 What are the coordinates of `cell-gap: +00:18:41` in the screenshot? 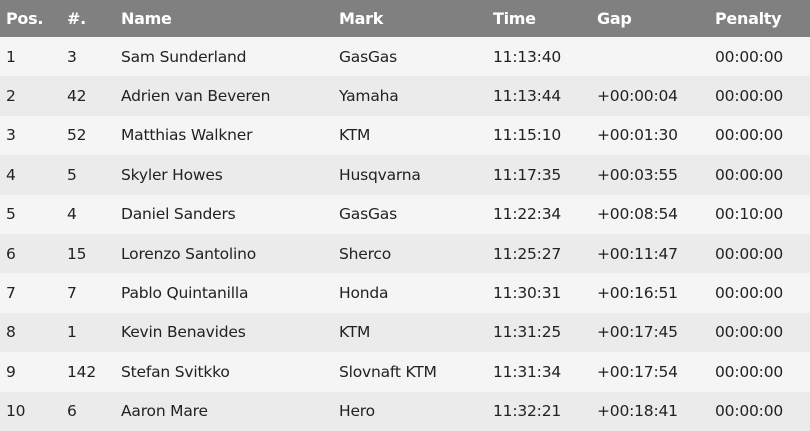 It's located at (656, 411).